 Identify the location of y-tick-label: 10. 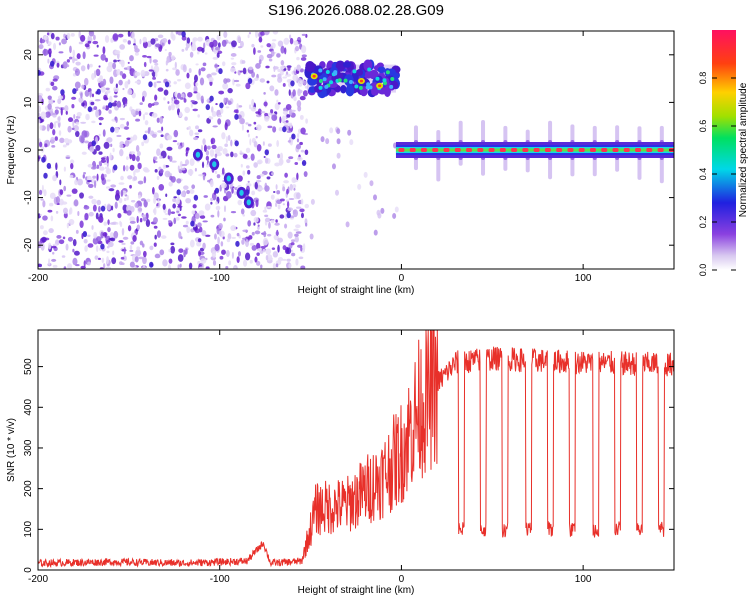
(28, 102).